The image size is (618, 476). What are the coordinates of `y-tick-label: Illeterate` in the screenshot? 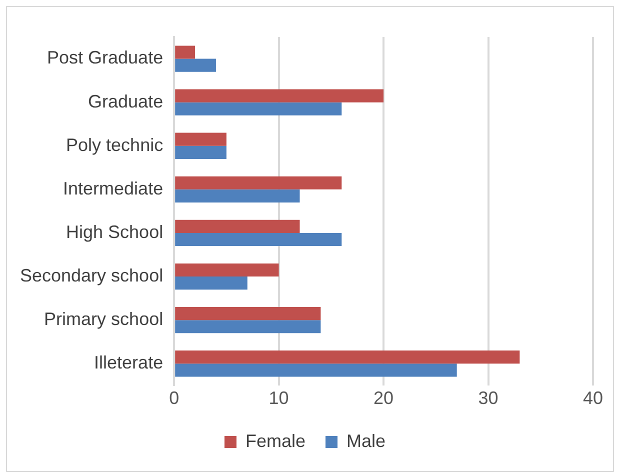 It's located at (129, 362).